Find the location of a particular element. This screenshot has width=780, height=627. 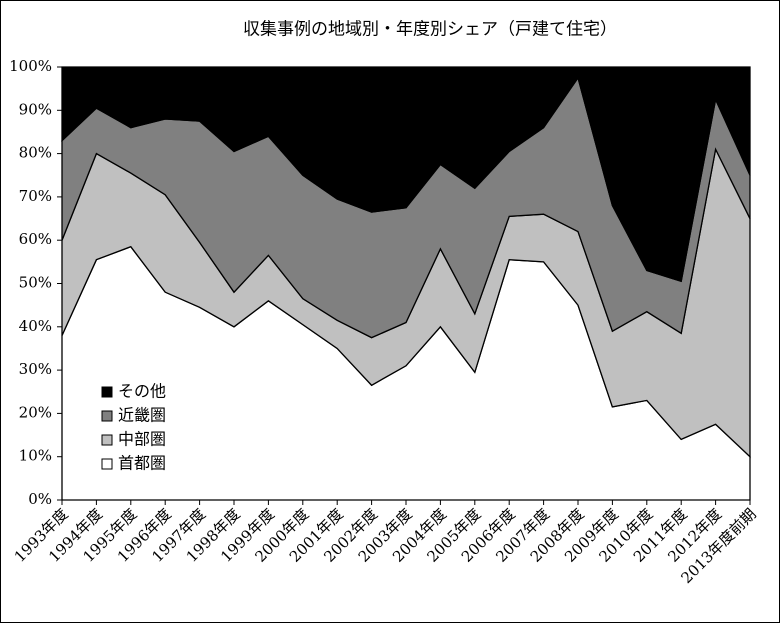

y-tick-label: 60% is located at coordinates (35, 239).